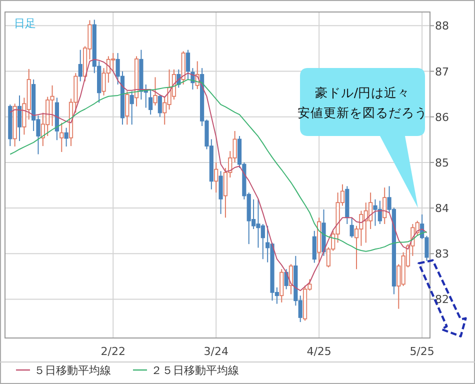  What do you see at coordinates (363, 112) in the screenshot?
I see `annotation: 安値更新を図るだろう` at bounding box center [363, 112].